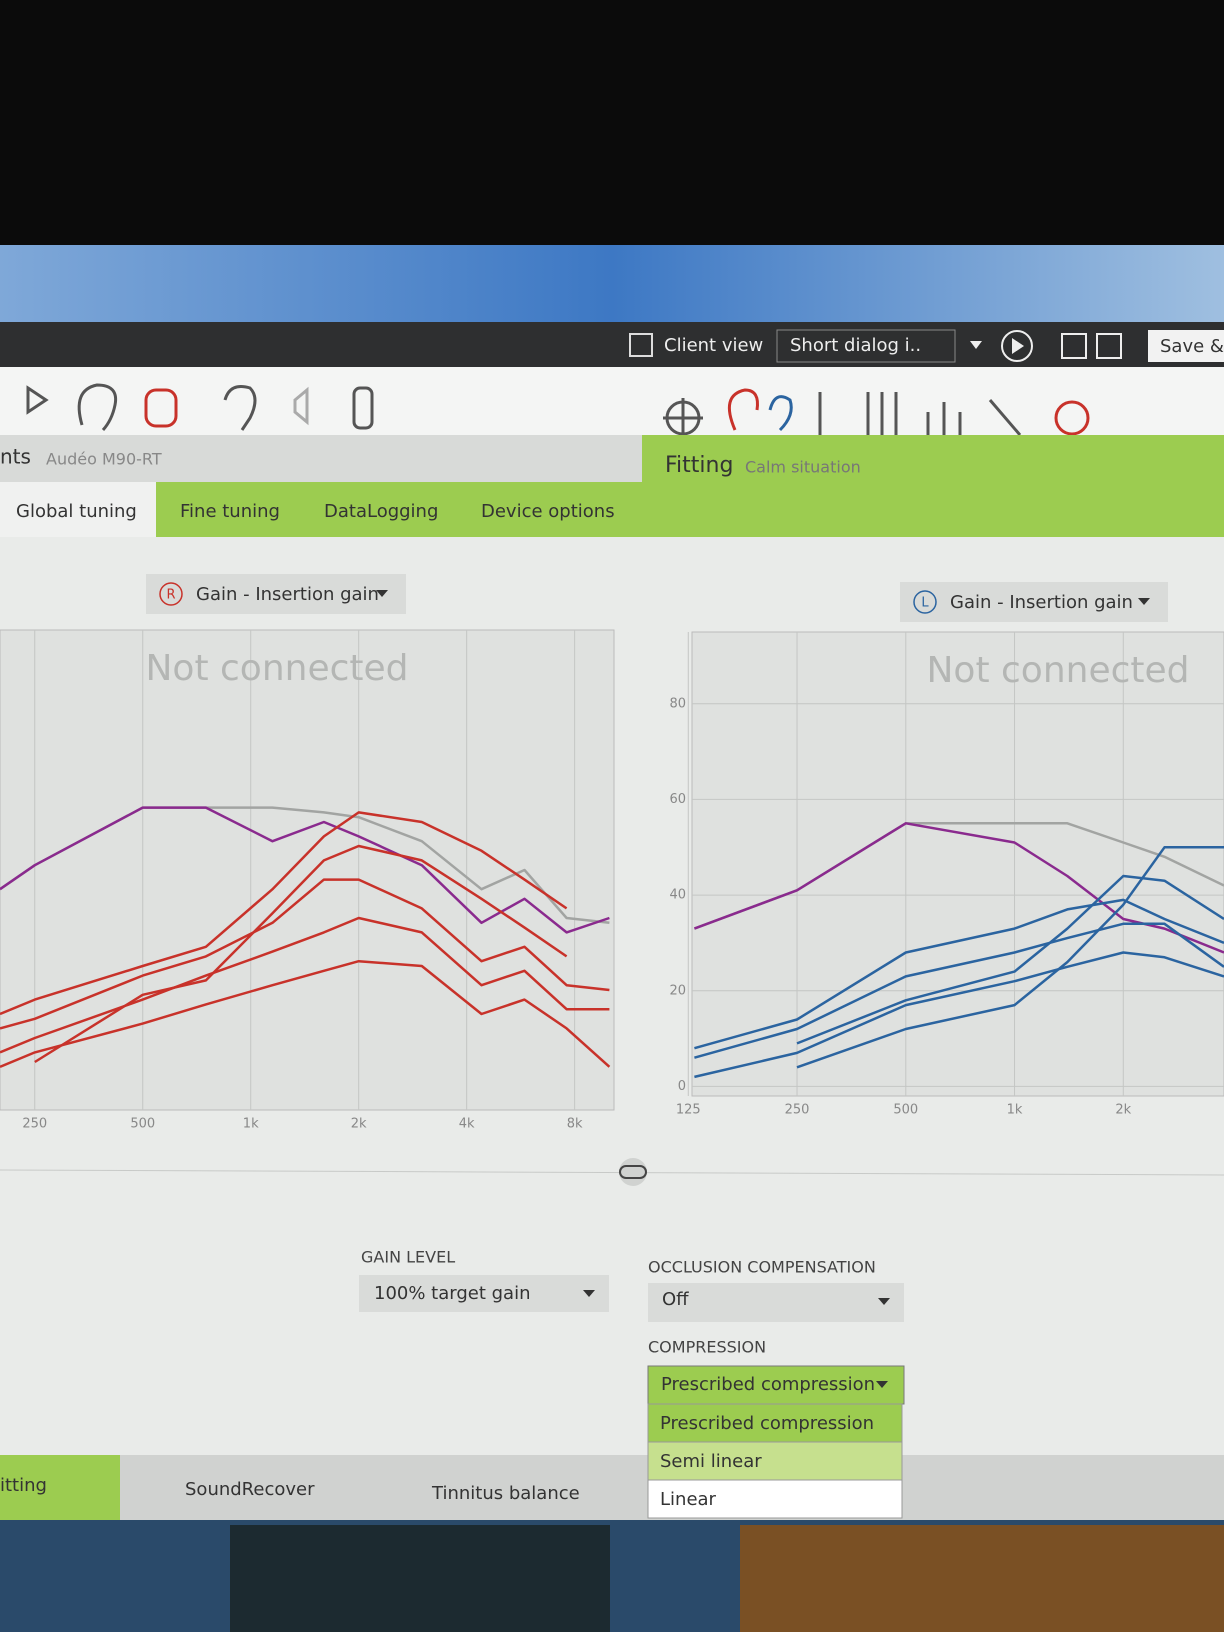 The height and width of the screenshot is (1632, 1224). Describe the element at coordinates (1192, 346) in the screenshot. I see `save-label: Save &` at that location.